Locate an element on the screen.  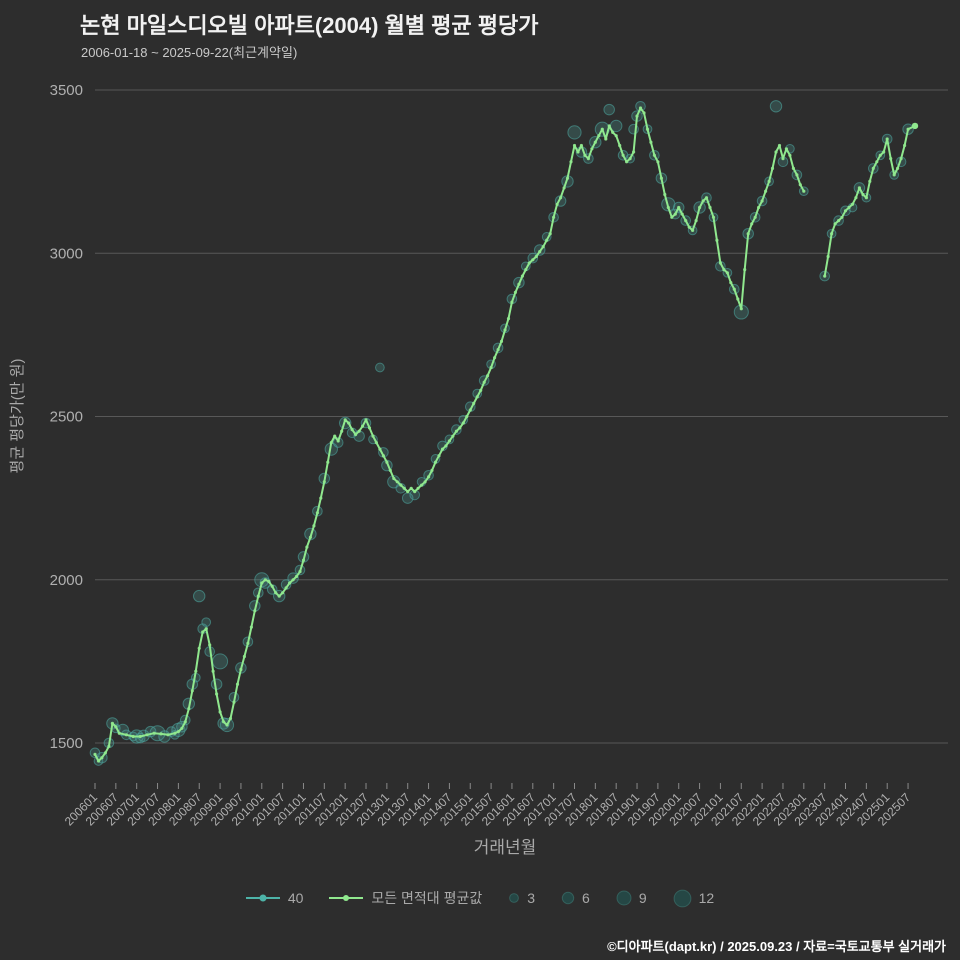
legend-item-avg: 모든 면적대 평균값 is located at coordinates (405, 898).